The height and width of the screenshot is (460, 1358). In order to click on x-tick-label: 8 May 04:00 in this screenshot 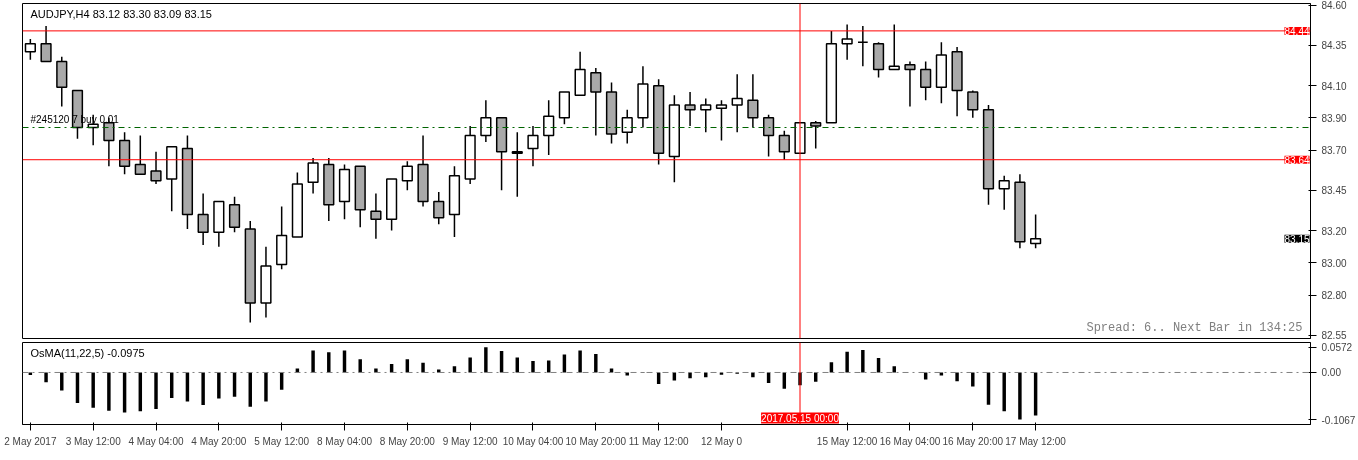, I will do `click(344, 441)`.